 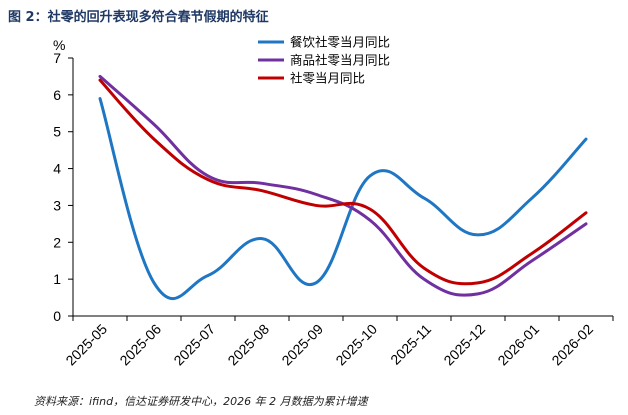 What do you see at coordinates (248, 345) in the screenshot?
I see `x-tick-label: 2025-08` at bounding box center [248, 345].